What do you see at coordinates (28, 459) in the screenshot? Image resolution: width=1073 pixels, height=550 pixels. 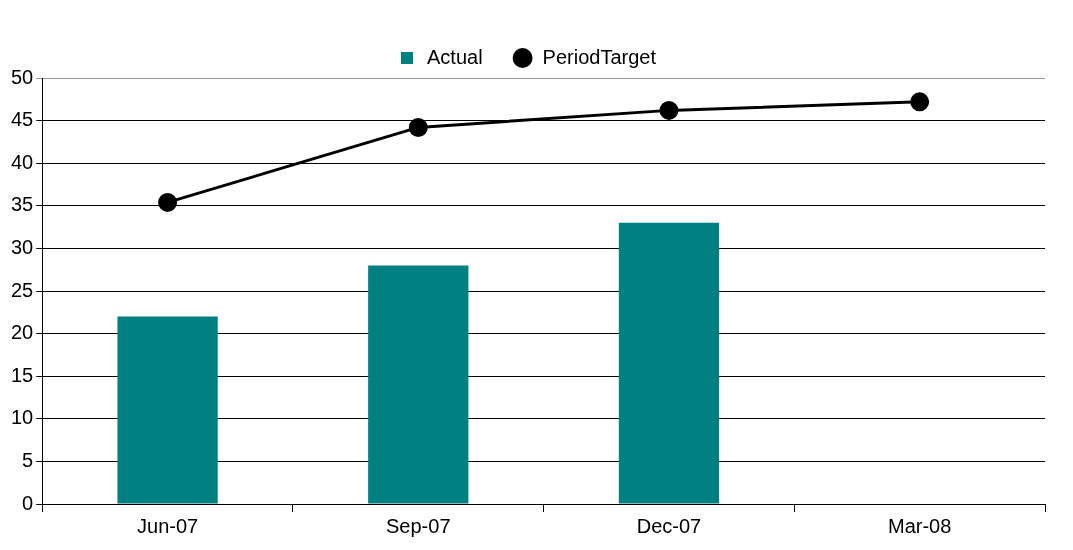 I see `y-tick-label: 5` at bounding box center [28, 459].